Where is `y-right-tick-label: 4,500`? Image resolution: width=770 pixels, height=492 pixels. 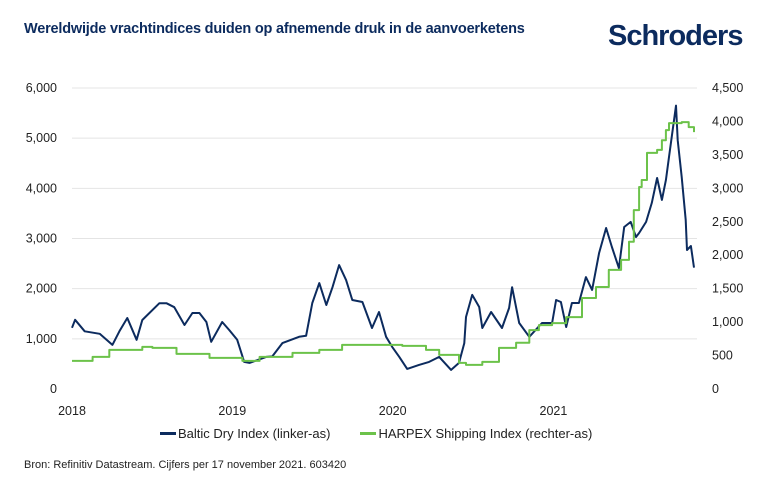 y-right-tick-label: 4,500 is located at coordinates (727, 88).